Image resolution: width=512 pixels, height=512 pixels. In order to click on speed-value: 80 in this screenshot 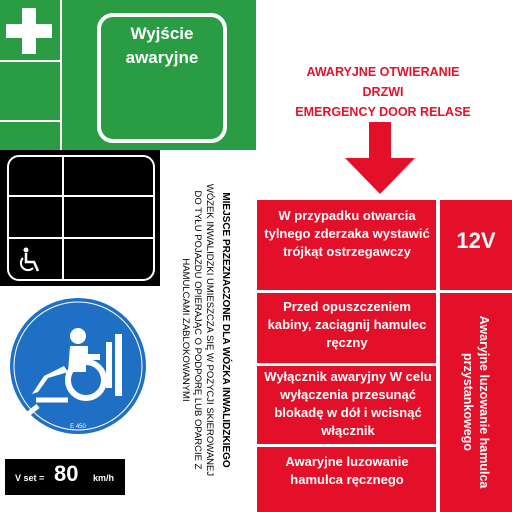, I will do `click(66, 473)`.